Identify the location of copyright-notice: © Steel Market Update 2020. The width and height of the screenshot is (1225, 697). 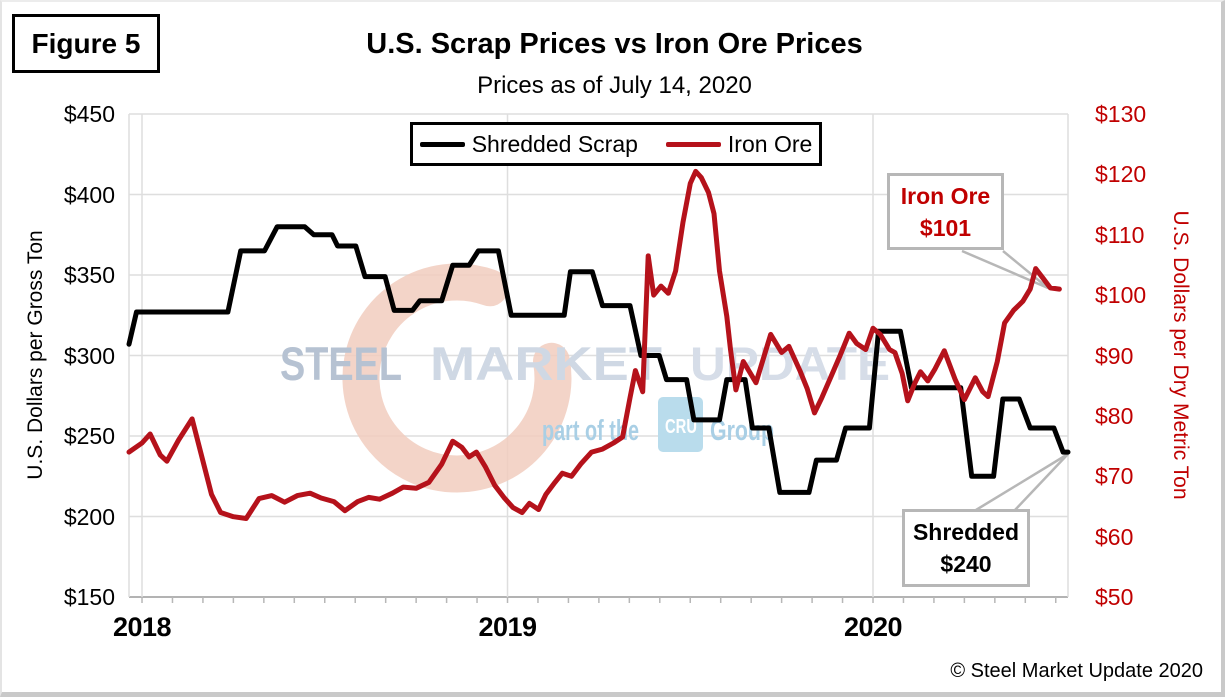
(1076, 671).